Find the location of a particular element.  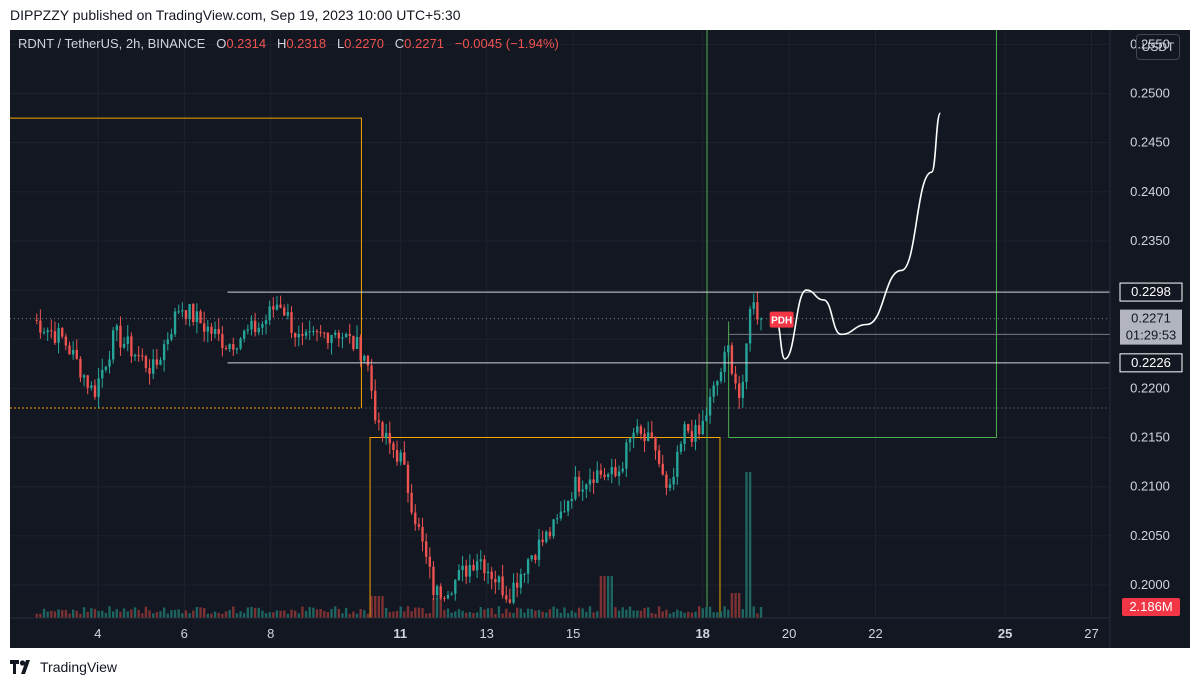

legend-close-label: C is located at coordinates (399, 43).